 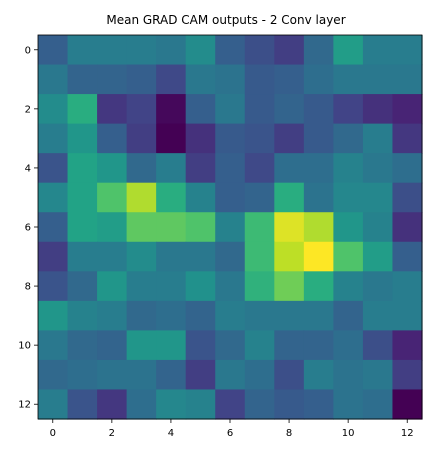 I want to click on heatmap-cell-r10-c3, so click(x=141, y=345).